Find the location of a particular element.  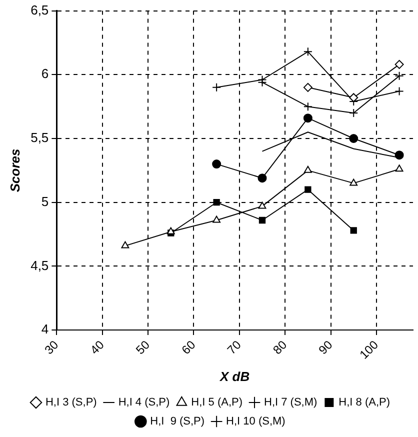

legend-label: H,I 10 (S,M) is located at coordinates (256, 422).